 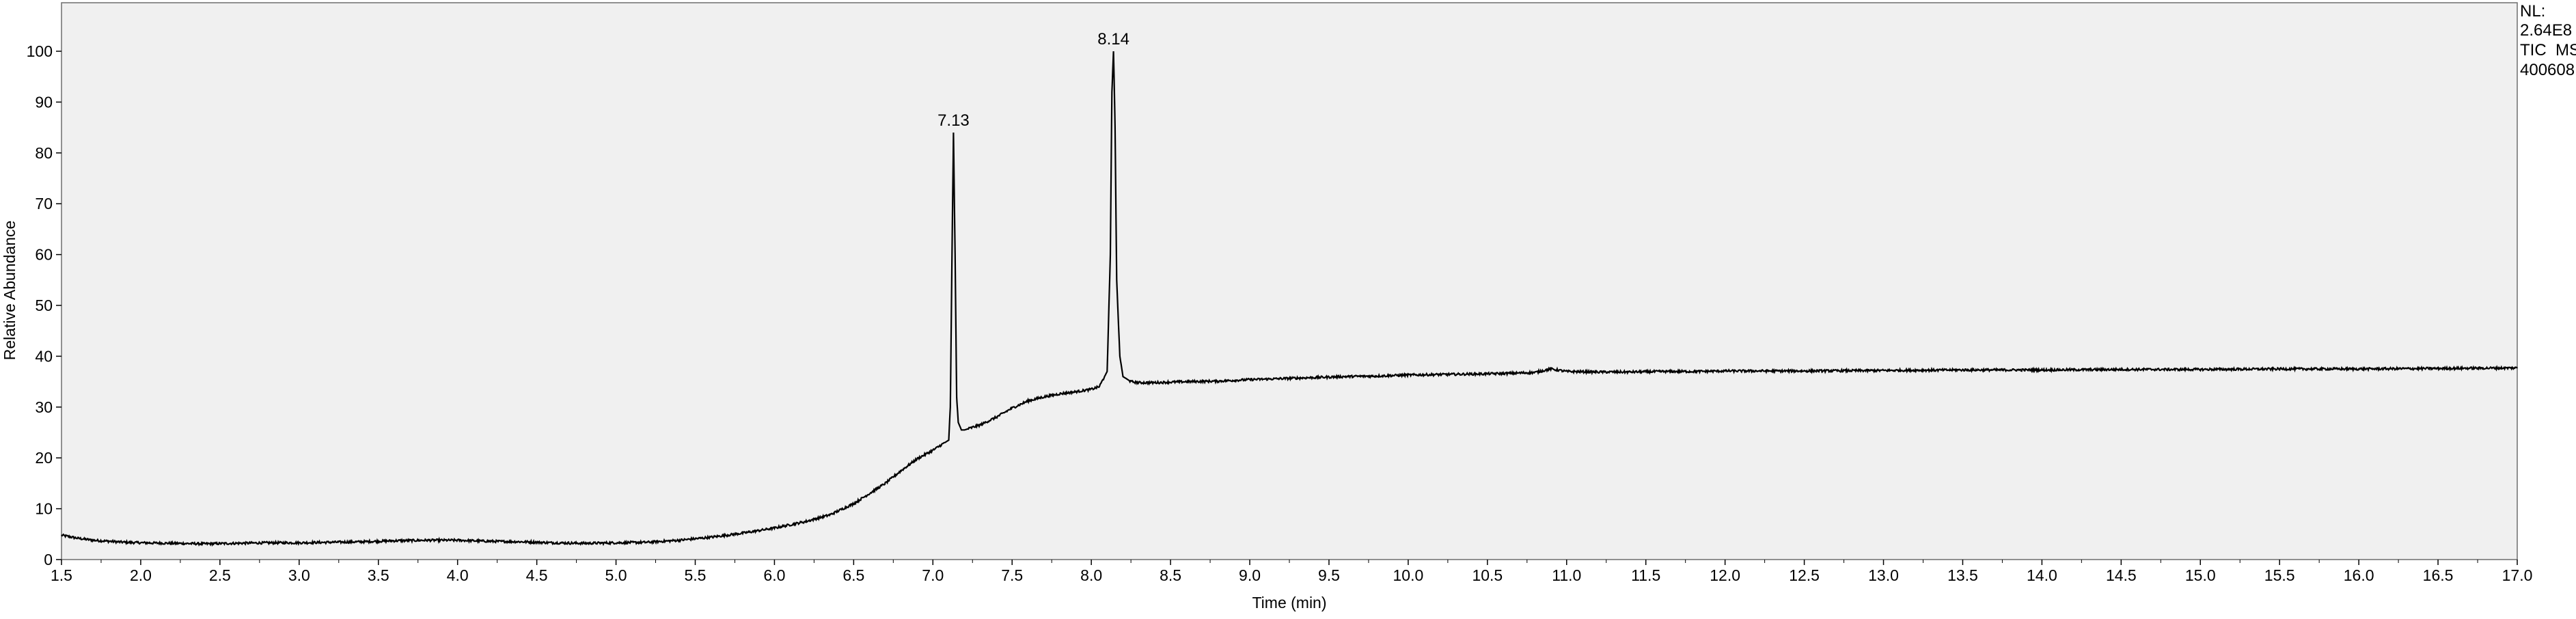 What do you see at coordinates (1012, 575) in the screenshot?
I see `x-tick-label: 7.5` at bounding box center [1012, 575].